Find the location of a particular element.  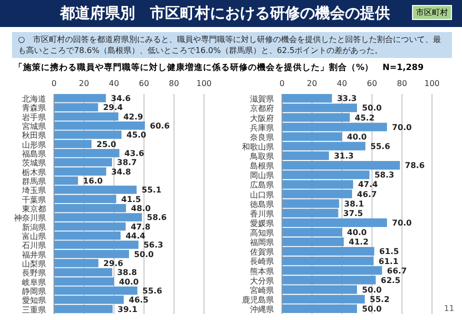

y-tick-label: 山梨県 is located at coordinates (34, 263).